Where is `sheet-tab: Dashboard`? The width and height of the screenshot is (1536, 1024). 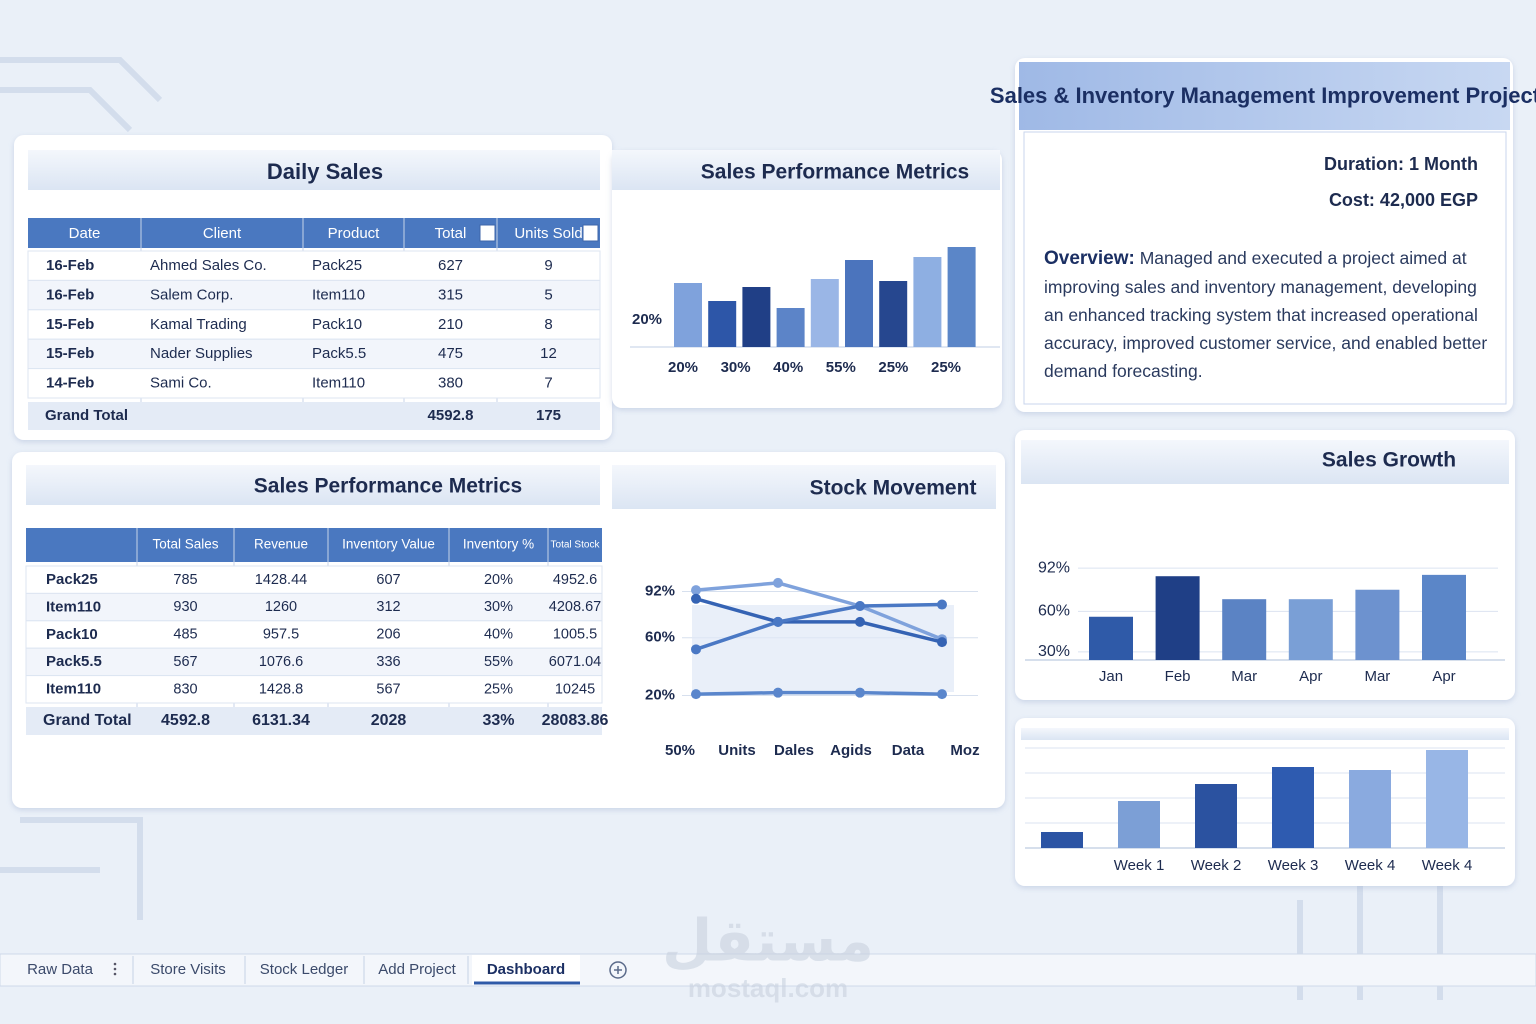 sheet-tab: Dashboard is located at coordinates (526, 969).